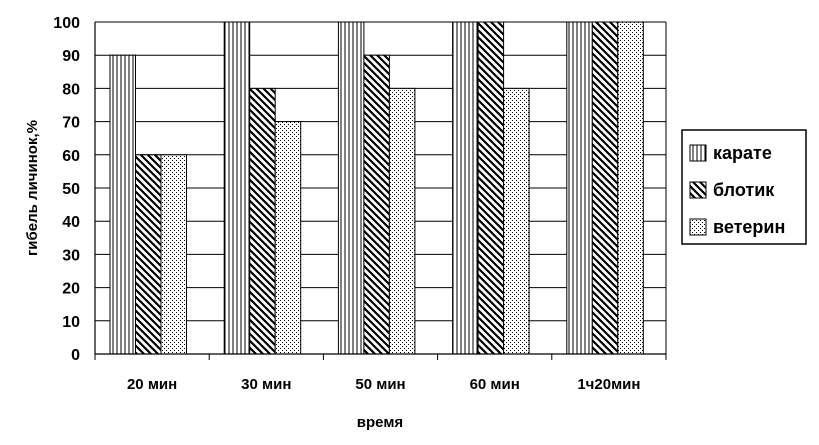 The width and height of the screenshot is (819, 445). What do you see at coordinates (75, 355) in the screenshot?
I see `y-tick-label: 0` at bounding box center [75, 355].